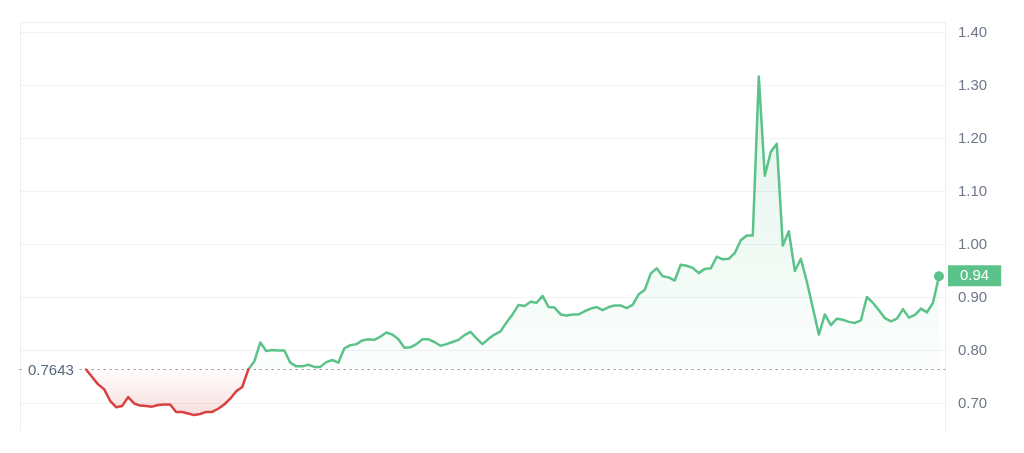 Image resolution: width=1024 pixels, height=453 pixels. What do you see at coordinates (973, 190) in the screenshot?
I see `y-tick-label: 1.10` at bounding box center [973, 190].